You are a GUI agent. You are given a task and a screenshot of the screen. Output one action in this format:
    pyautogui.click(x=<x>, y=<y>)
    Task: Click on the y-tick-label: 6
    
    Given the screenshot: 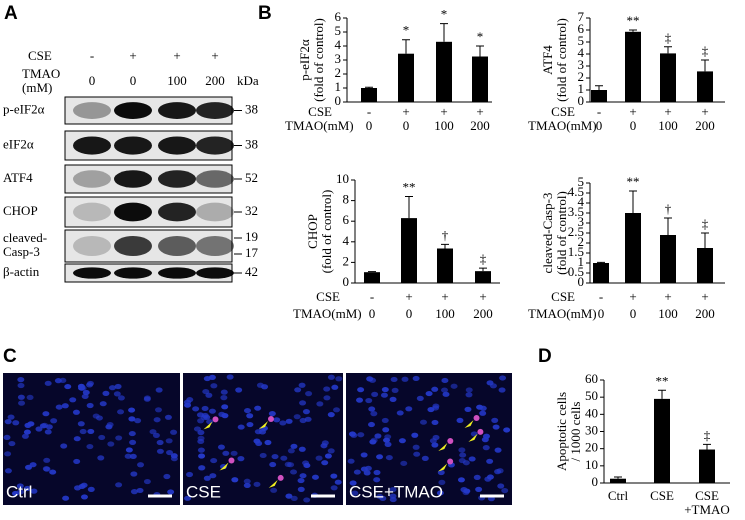 What is the action you would take?
    pyautogui.click(x=338, y=16)
    